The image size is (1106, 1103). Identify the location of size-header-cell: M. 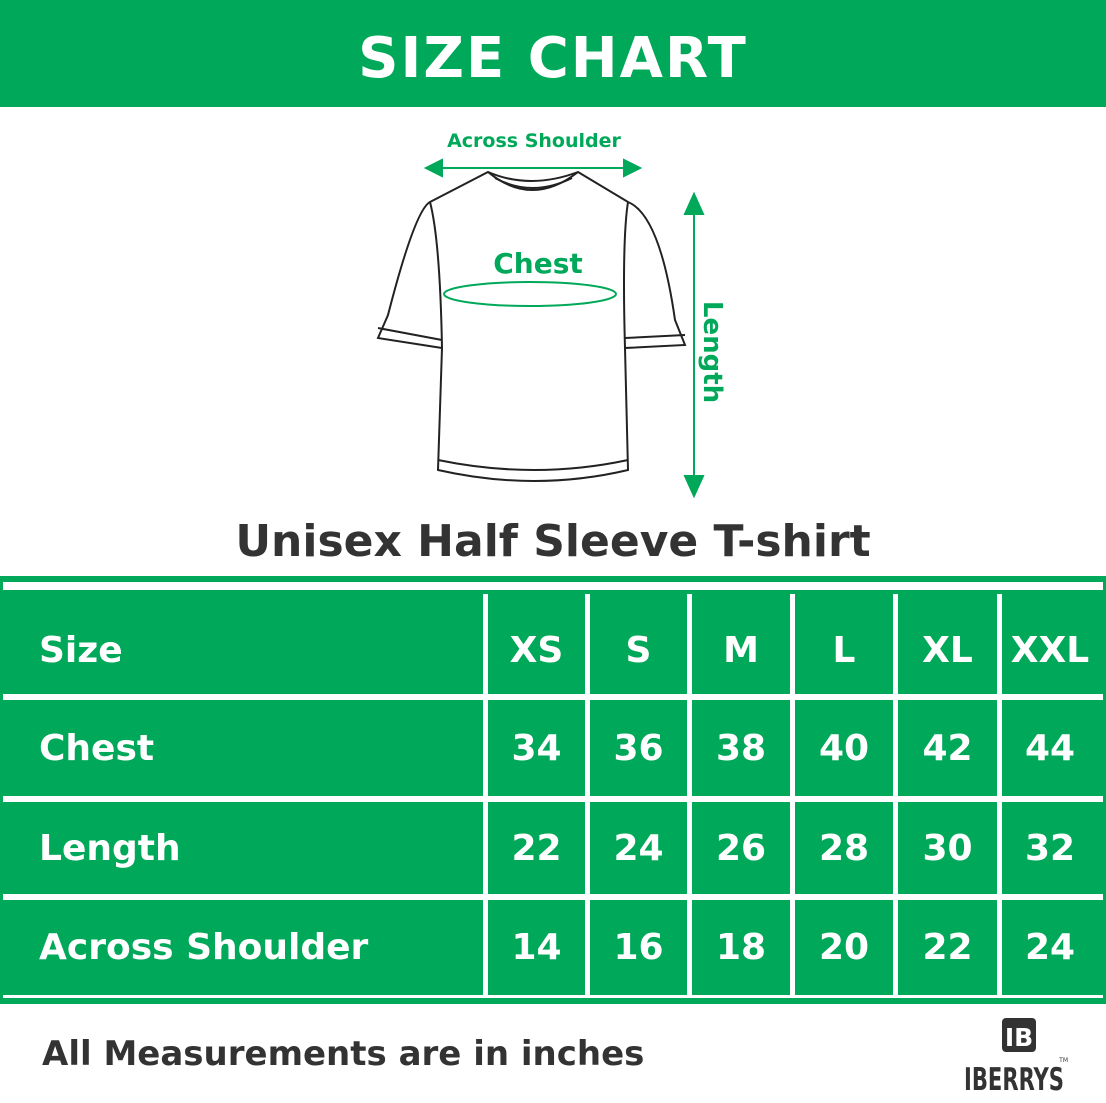
(741, 650).